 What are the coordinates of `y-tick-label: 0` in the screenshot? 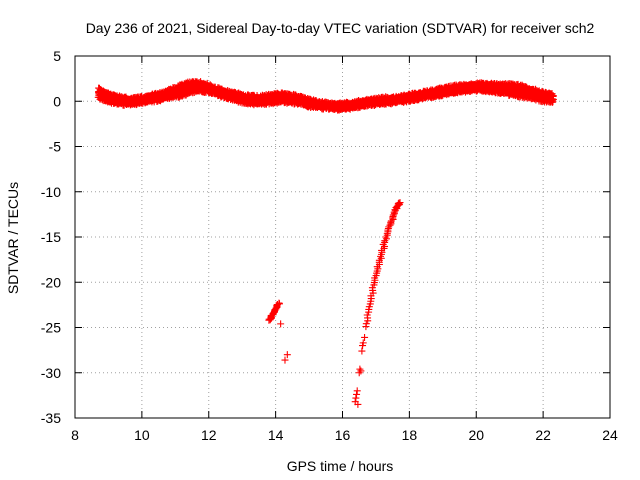 It's located at (57, 101).